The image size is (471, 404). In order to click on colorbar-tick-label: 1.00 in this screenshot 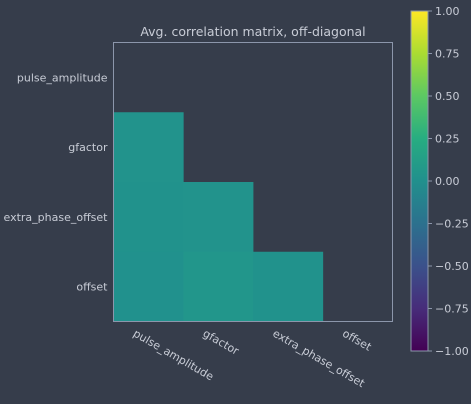, I will do `click(447, 11)`.